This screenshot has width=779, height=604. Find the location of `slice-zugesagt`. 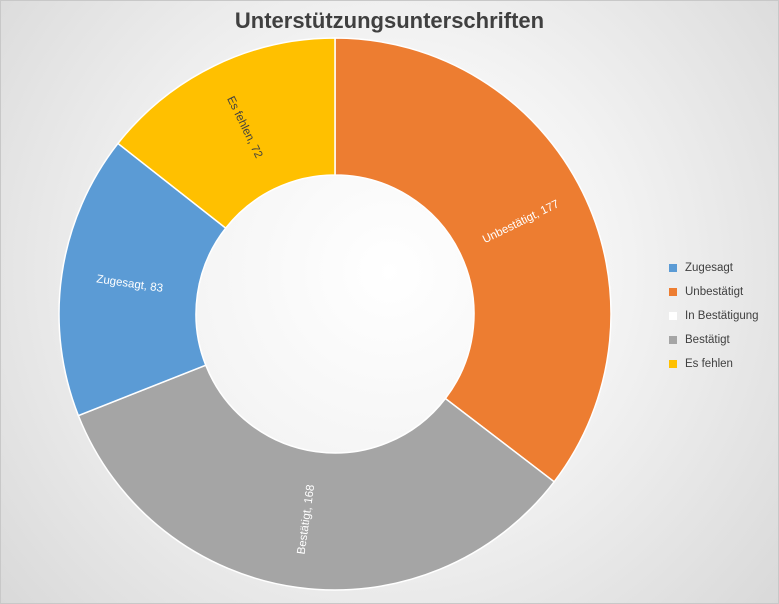

slice-zugesagt is located at coordinates (142, 279).